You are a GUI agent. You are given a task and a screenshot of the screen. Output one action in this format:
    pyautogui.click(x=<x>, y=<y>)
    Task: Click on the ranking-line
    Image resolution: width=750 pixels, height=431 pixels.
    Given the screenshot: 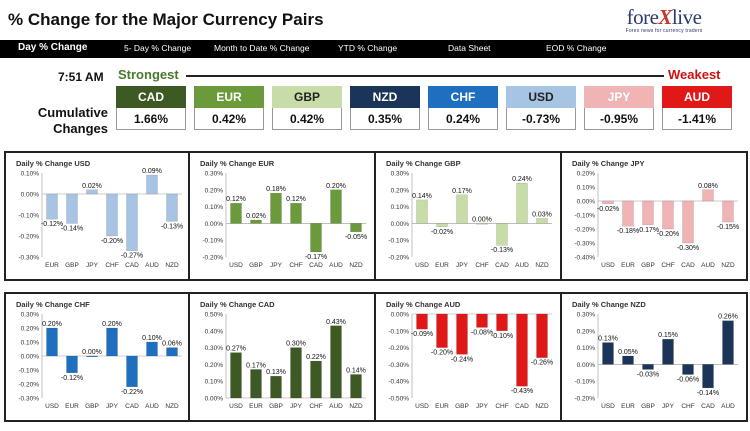 What is the action you would take?
    pyautogui.click(x=425, y=76)
    